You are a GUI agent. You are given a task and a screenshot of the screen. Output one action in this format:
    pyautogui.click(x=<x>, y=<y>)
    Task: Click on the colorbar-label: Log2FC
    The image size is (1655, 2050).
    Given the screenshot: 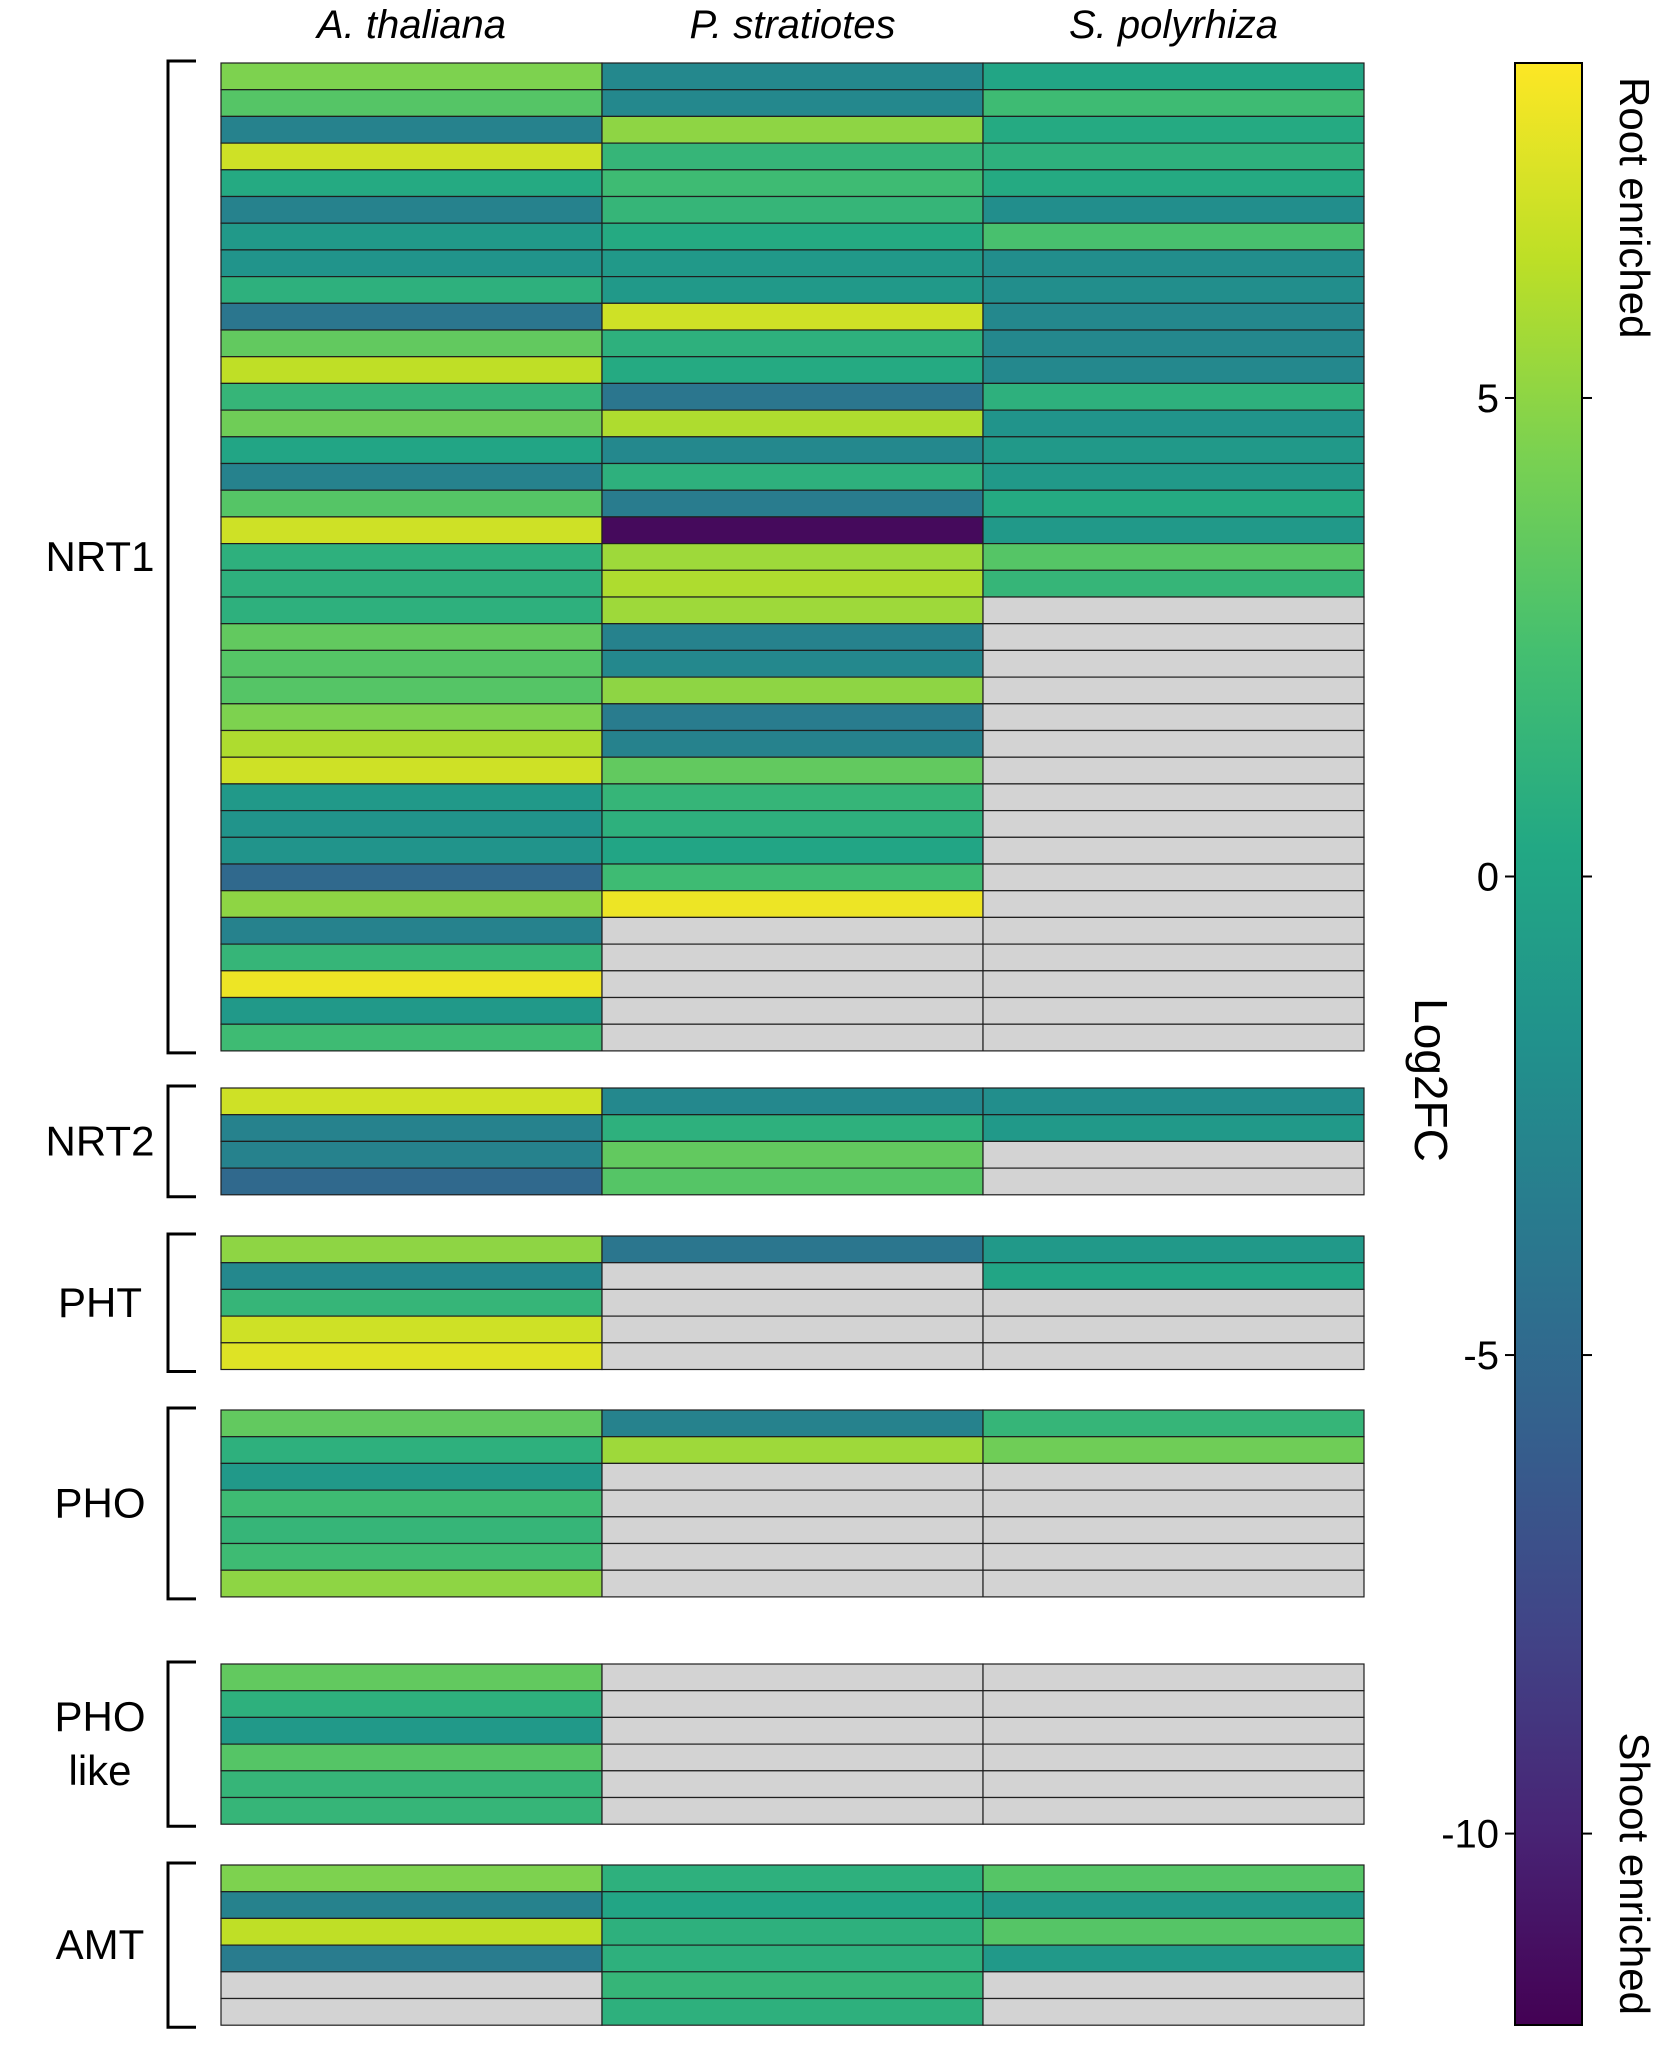 What is the action you would take?
    pyautogui.click(x=1431, y=1080)
    